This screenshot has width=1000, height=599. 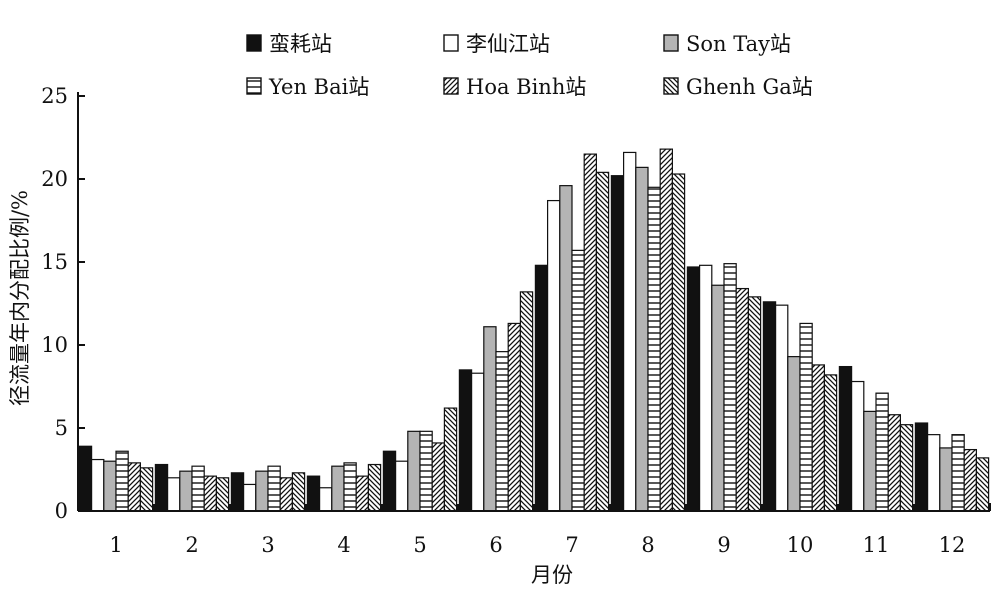 I want to click on bar-Ghenh Ga站-6, so click(x=526, y=401).